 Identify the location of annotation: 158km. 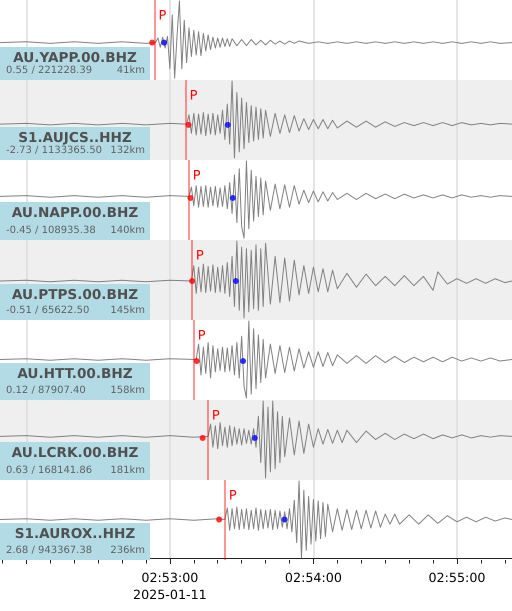
(127, 391).